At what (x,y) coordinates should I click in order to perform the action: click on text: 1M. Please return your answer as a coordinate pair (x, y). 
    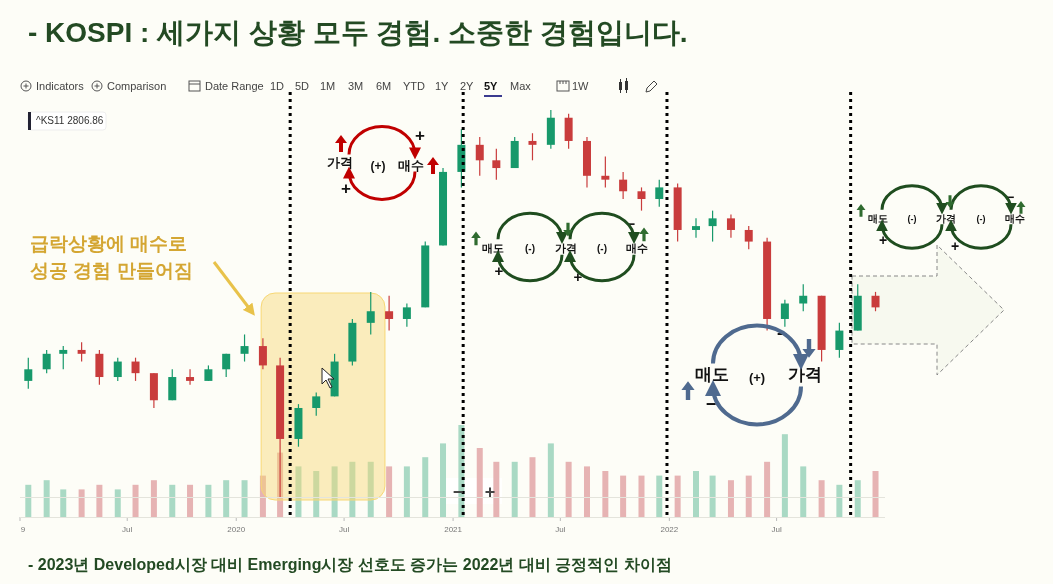
    Looking at the image, I should click on (328, 86).